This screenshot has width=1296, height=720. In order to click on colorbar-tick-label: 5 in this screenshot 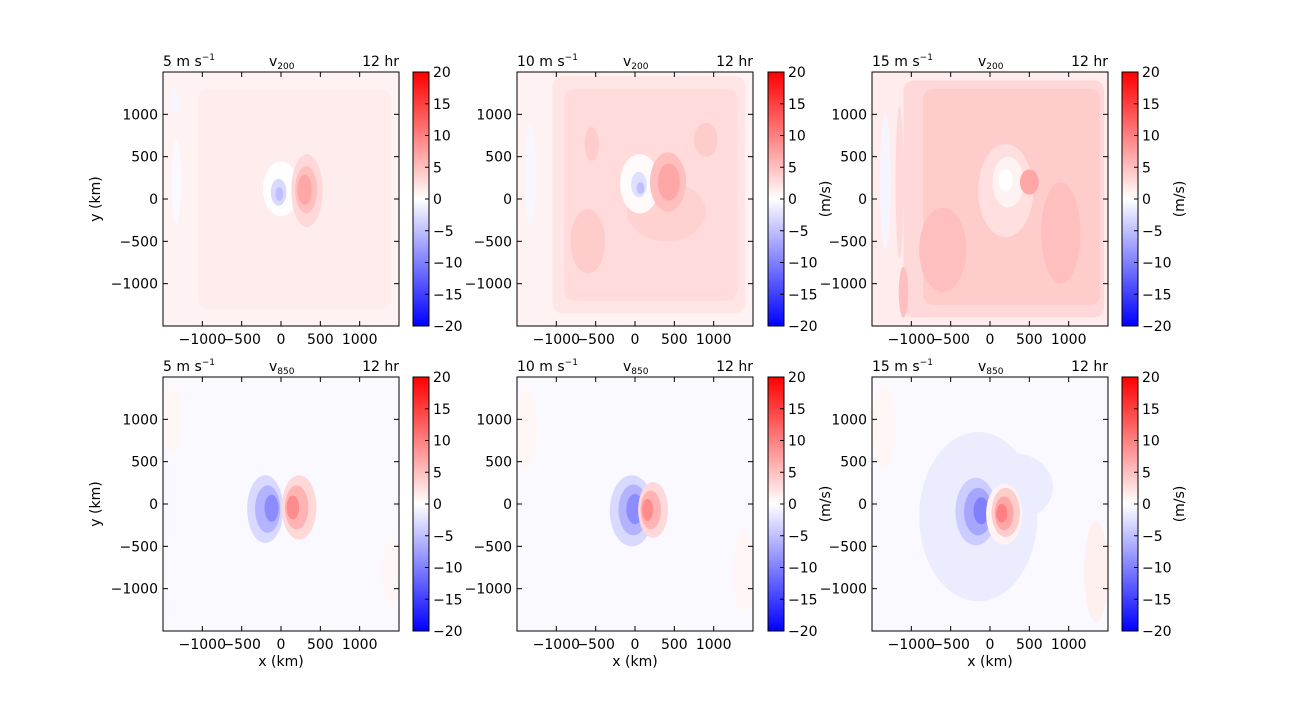, I will do `click(437, 168)`.